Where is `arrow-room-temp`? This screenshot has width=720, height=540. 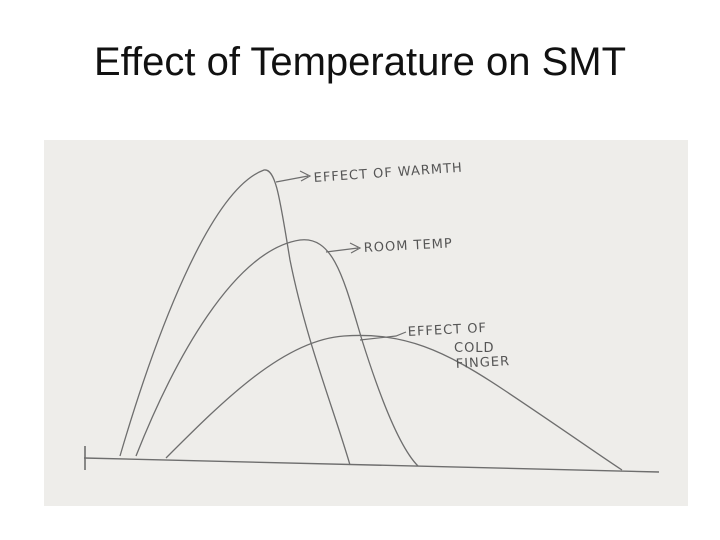 arrow-room-temp is located at coordinates (343, 248).